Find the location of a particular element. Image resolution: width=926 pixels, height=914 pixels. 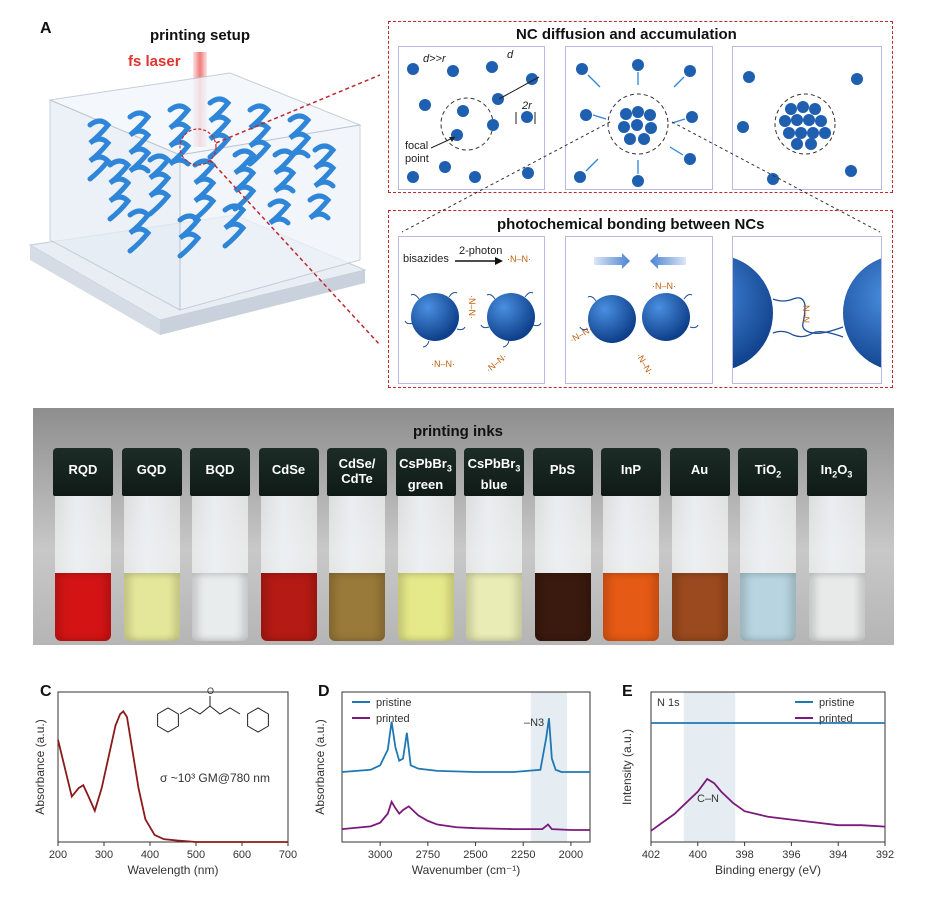

vial-label-line1: TiO2 is located at coordinates (768, 471).